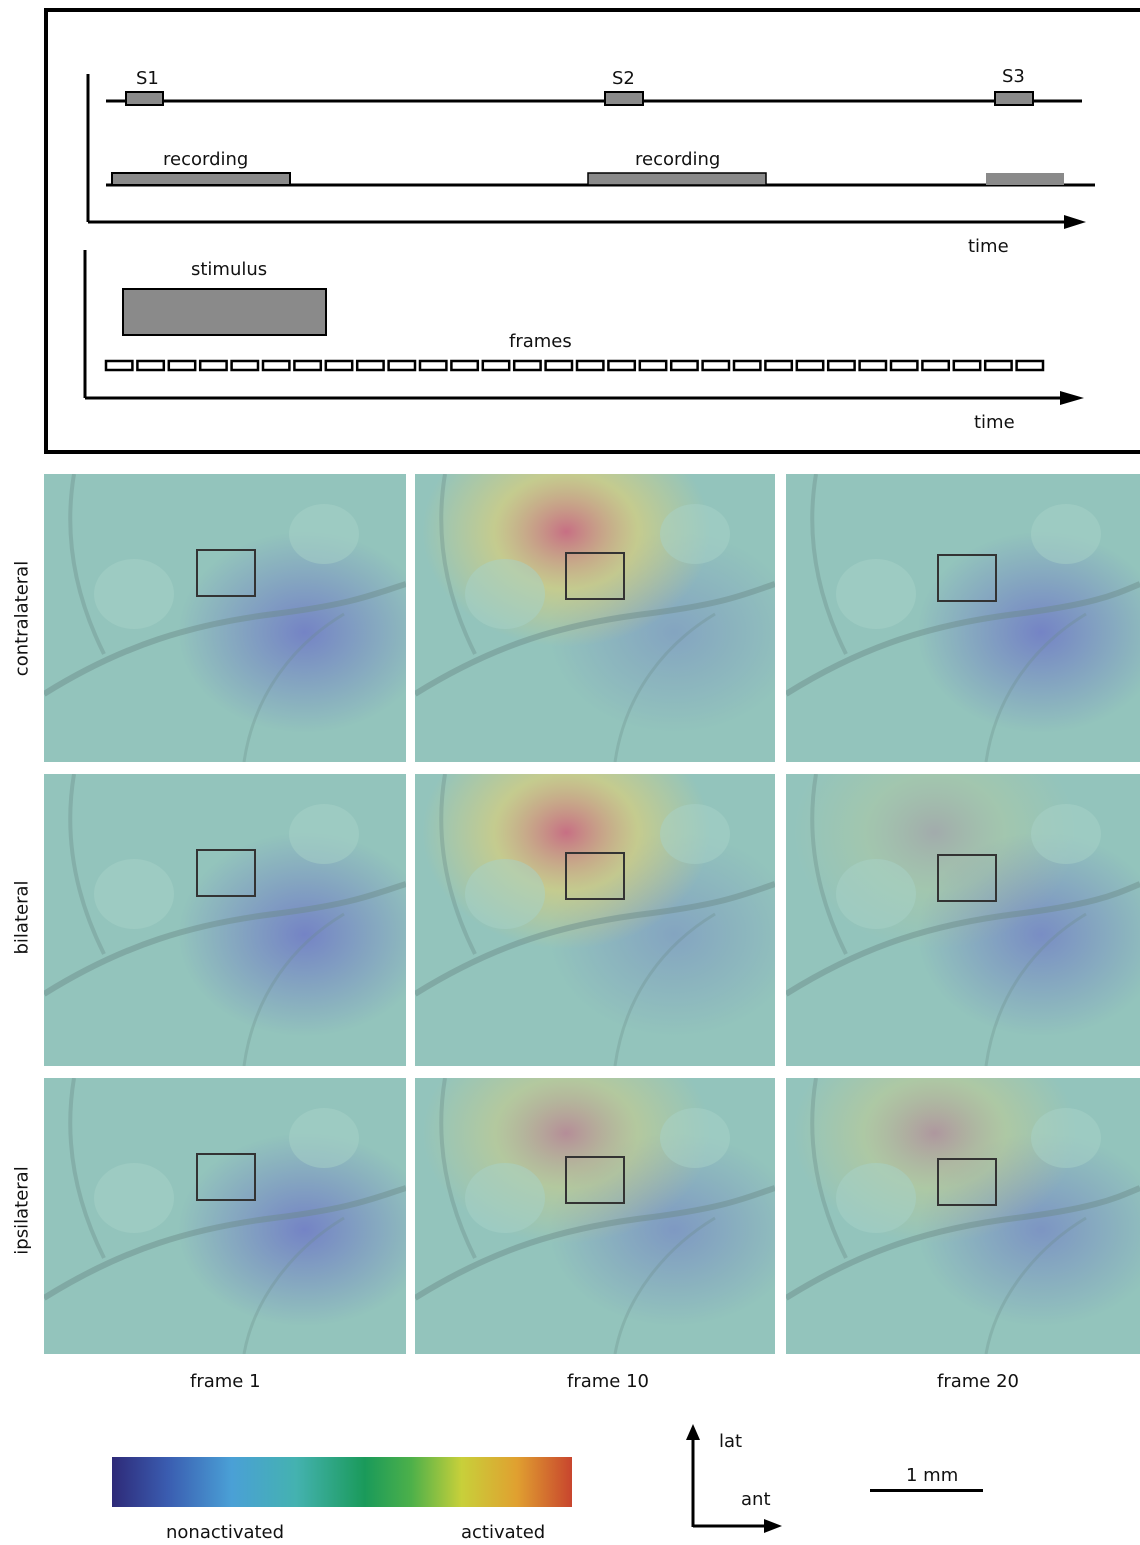 The width and height of the screenshot is (1140, 1545). Describe the element at coordinates (994, 422) in the screenshot. I see `time-label-bottom: time` at that location.